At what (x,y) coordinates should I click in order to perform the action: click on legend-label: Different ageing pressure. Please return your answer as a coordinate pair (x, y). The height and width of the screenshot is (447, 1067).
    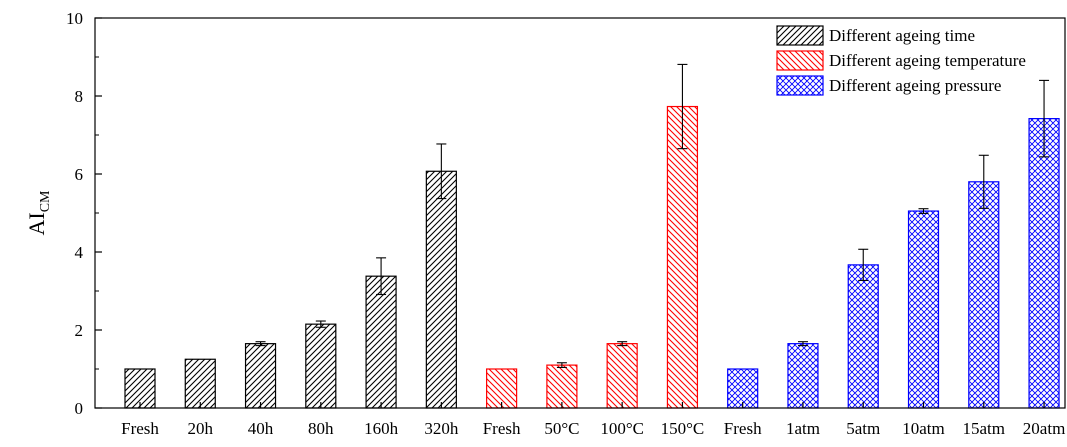
    Looking at the image, I should click on (915, 85).